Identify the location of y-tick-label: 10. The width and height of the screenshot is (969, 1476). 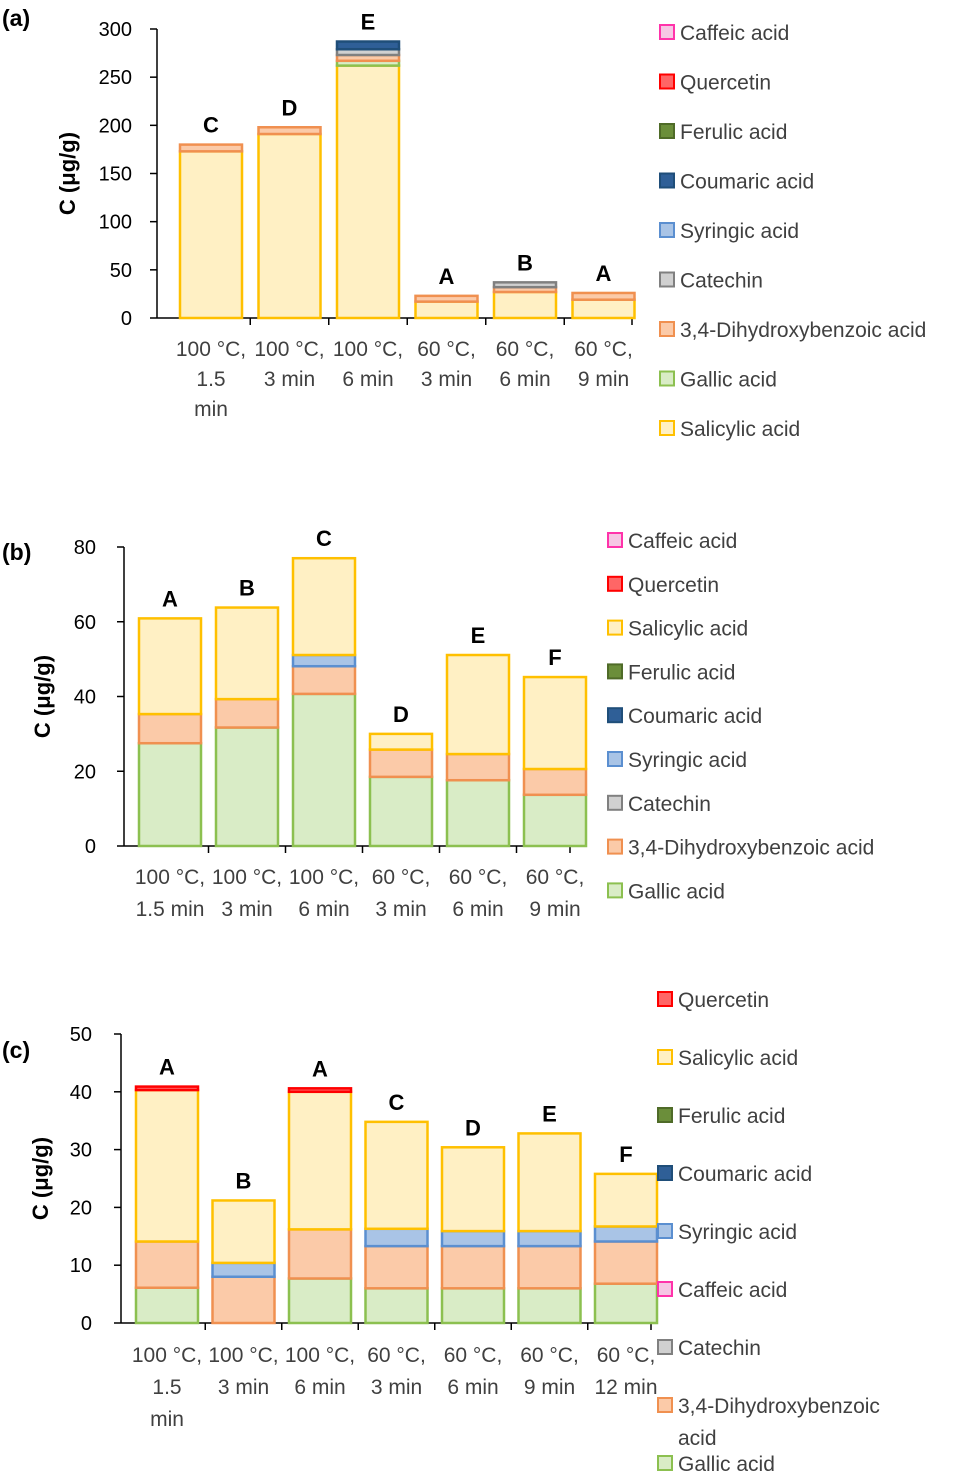
(81, 1266).